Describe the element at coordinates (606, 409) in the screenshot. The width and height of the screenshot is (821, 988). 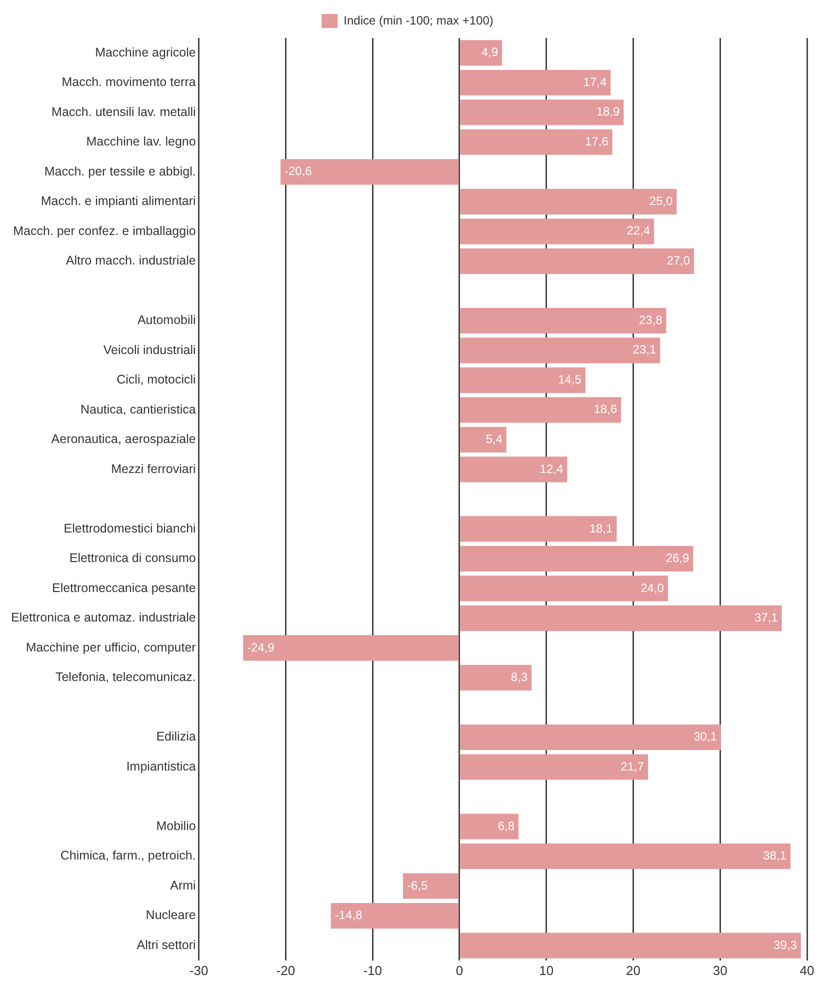
I see `data-label: 18,6` at that location.